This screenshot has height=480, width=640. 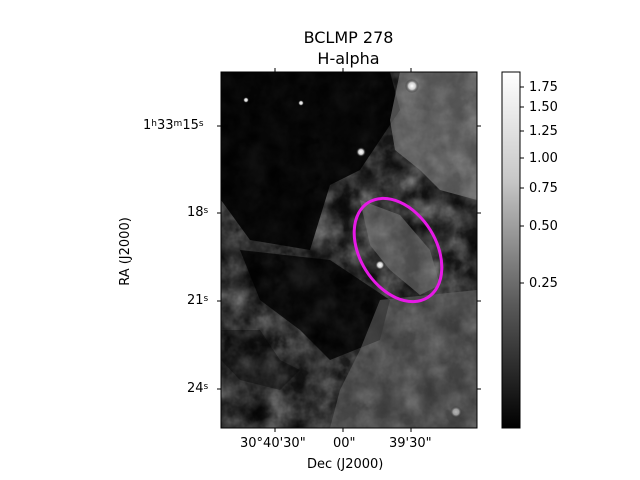 I want to click on x-tick-label: 39'30", so click(x=410, y=443).